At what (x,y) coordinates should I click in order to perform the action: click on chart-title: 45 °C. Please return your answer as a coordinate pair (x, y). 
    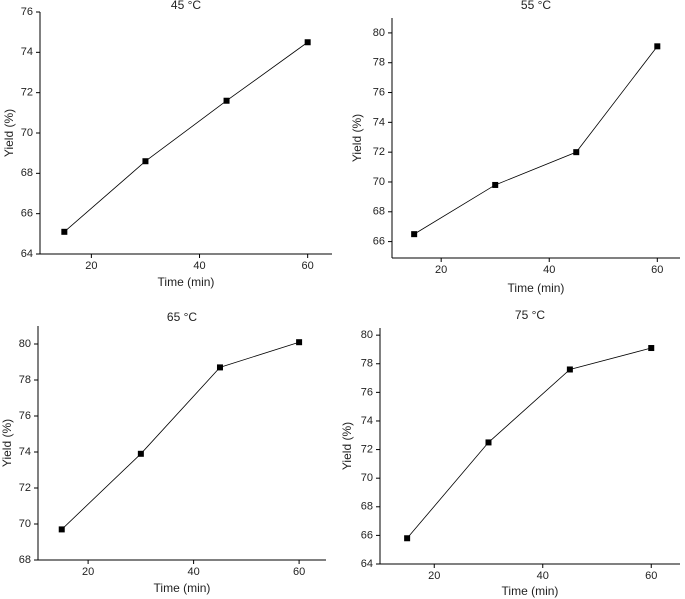
    Looking at the image, I should click on (186, 6).